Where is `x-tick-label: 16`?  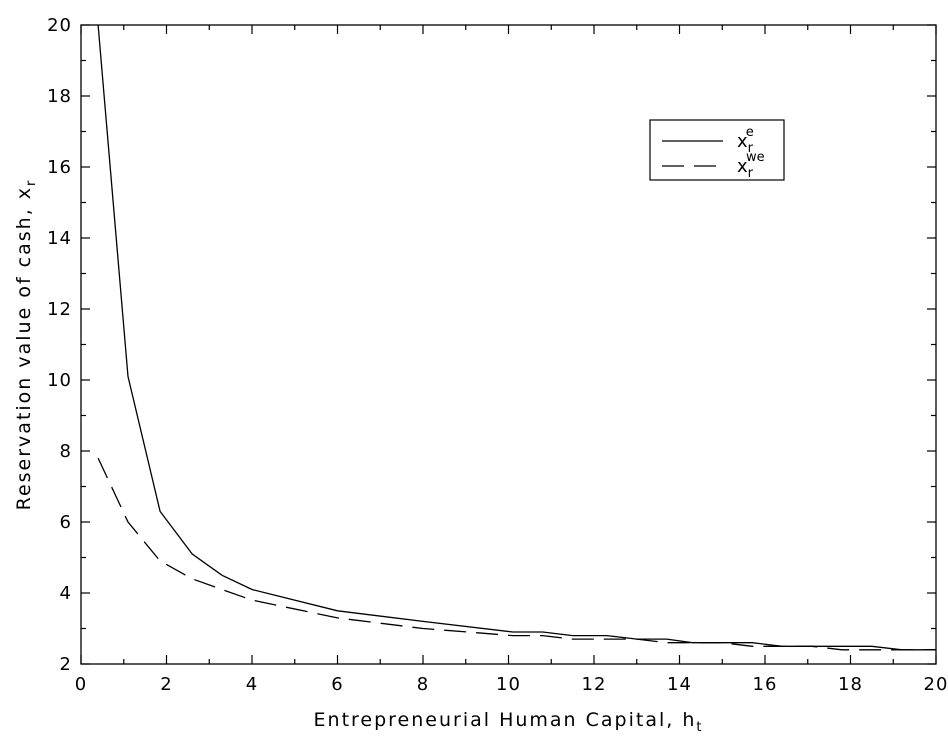
x-tick-label: 16 is located at coordinates (765, 684).